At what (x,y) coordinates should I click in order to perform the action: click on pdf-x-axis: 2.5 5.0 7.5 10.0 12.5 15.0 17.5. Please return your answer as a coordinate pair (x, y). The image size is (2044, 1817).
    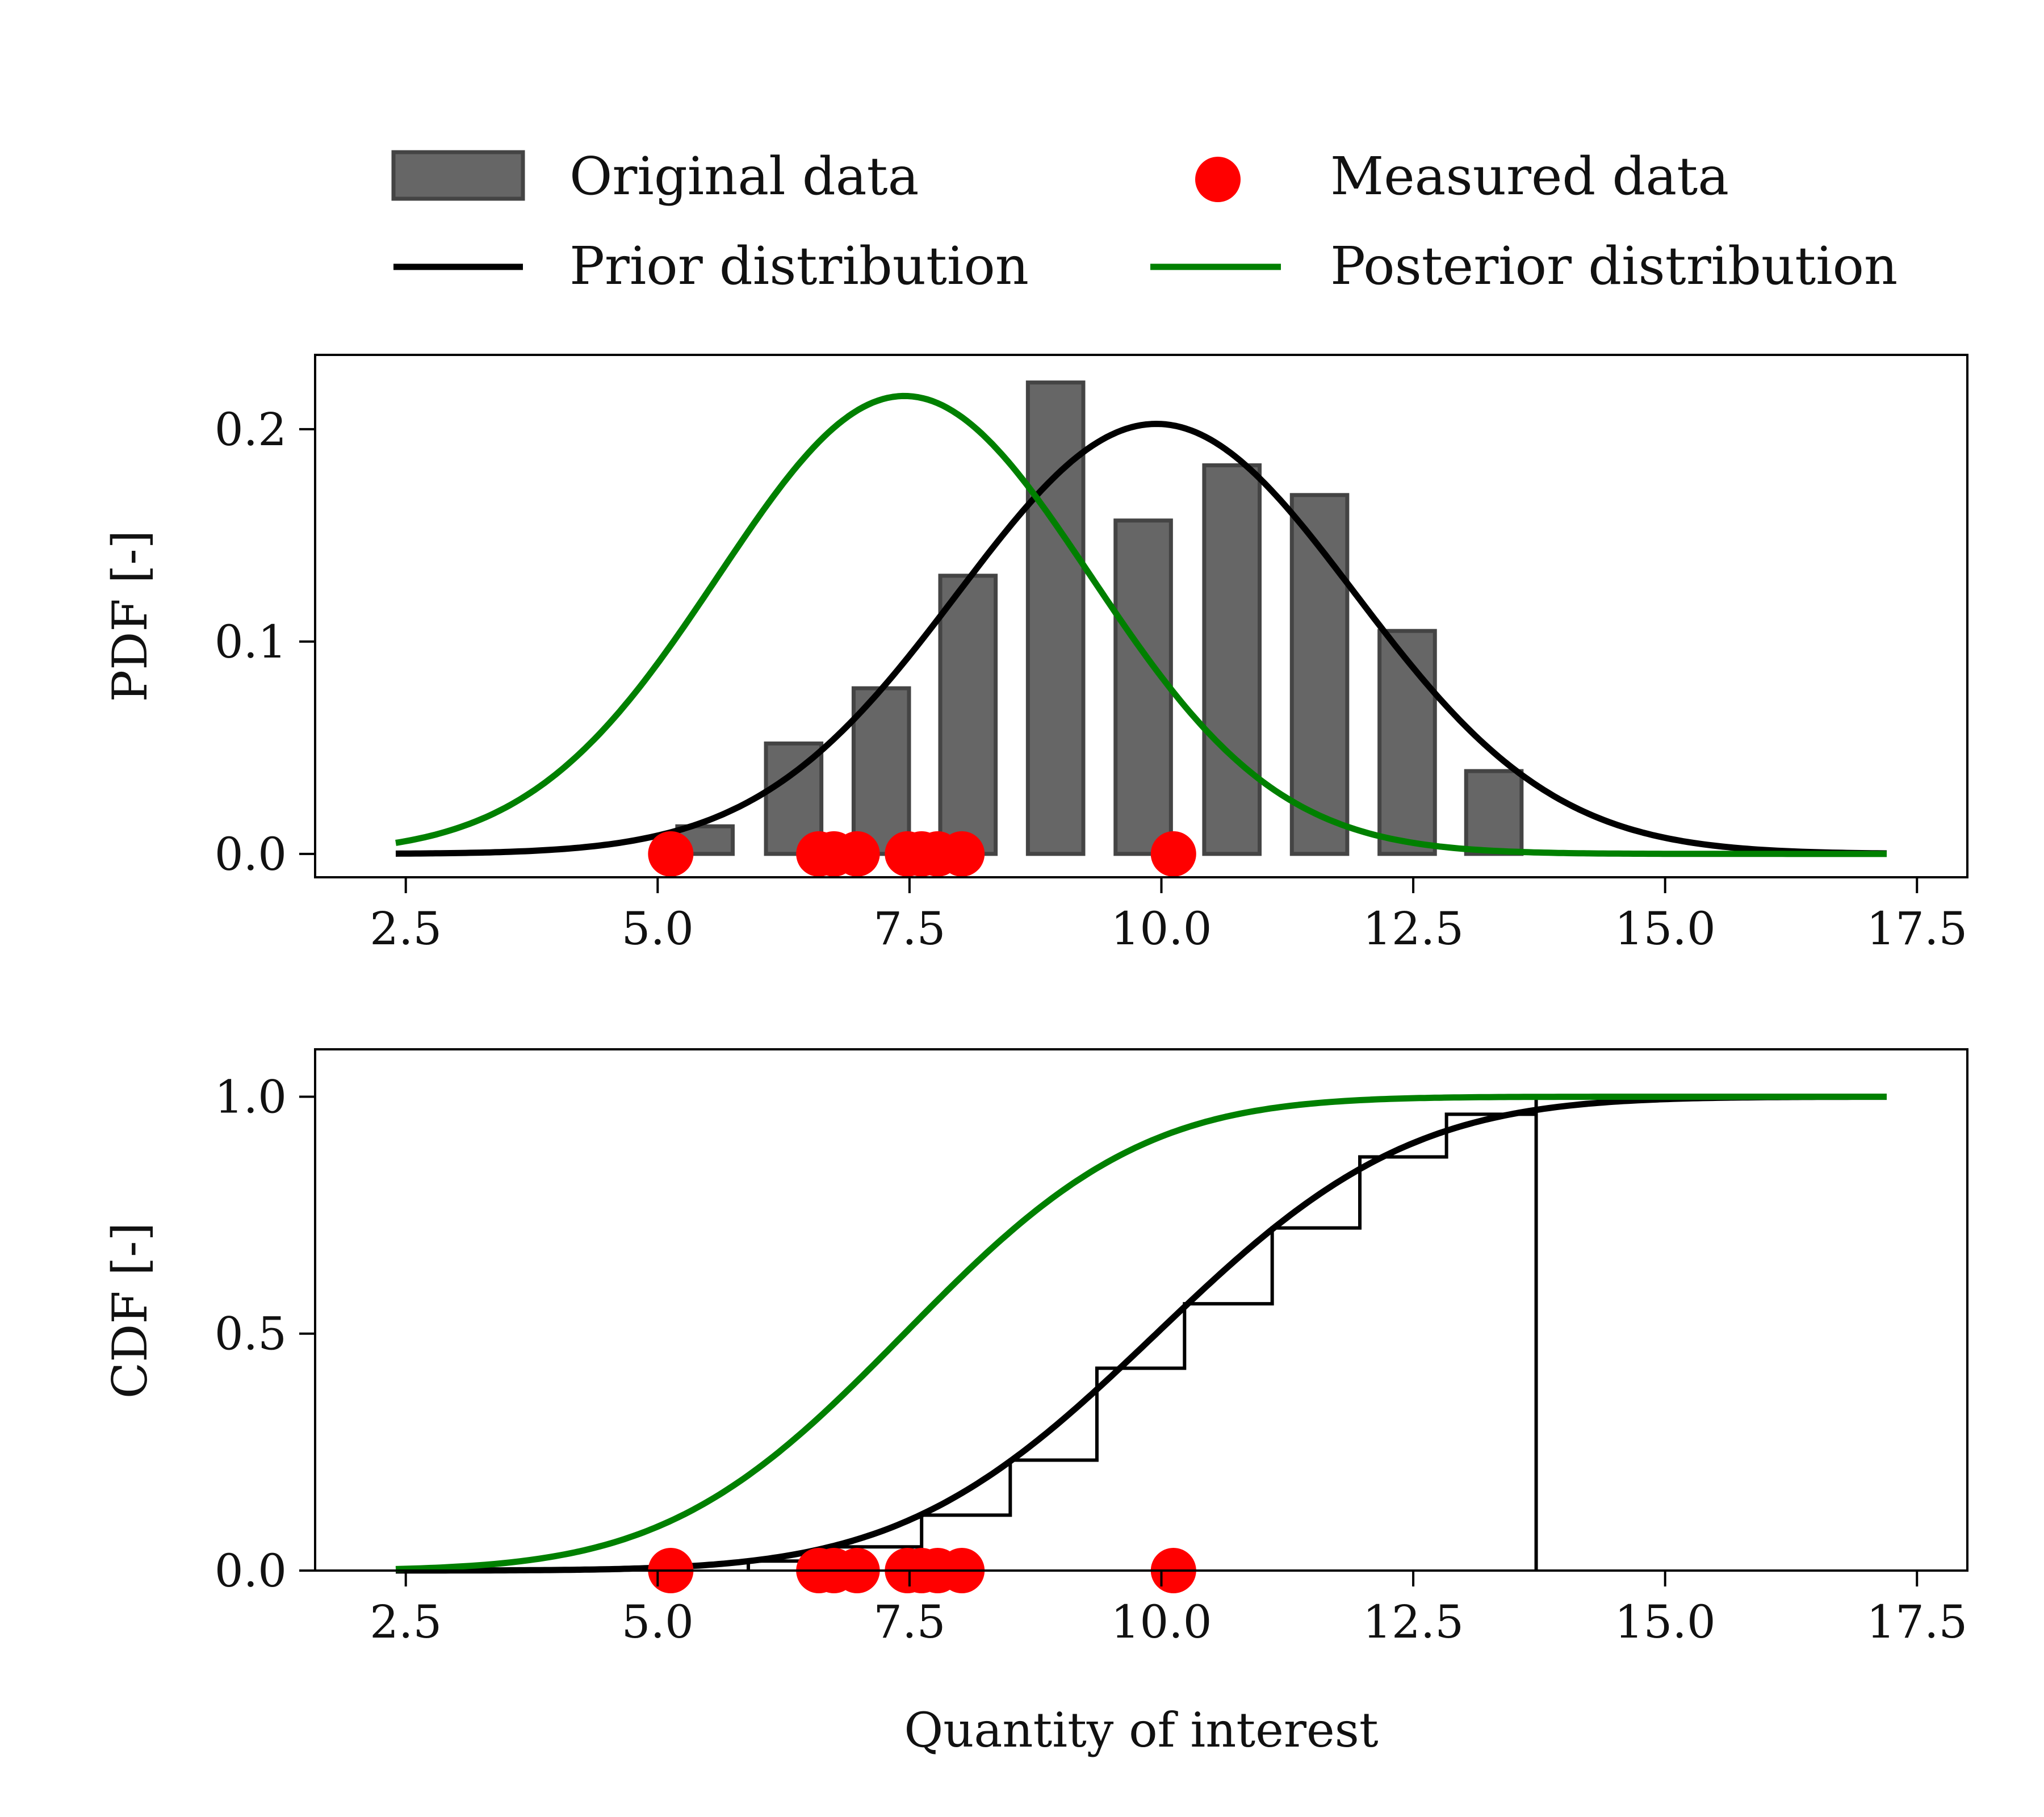
    Looking at the image, I should click on (1169, 916).